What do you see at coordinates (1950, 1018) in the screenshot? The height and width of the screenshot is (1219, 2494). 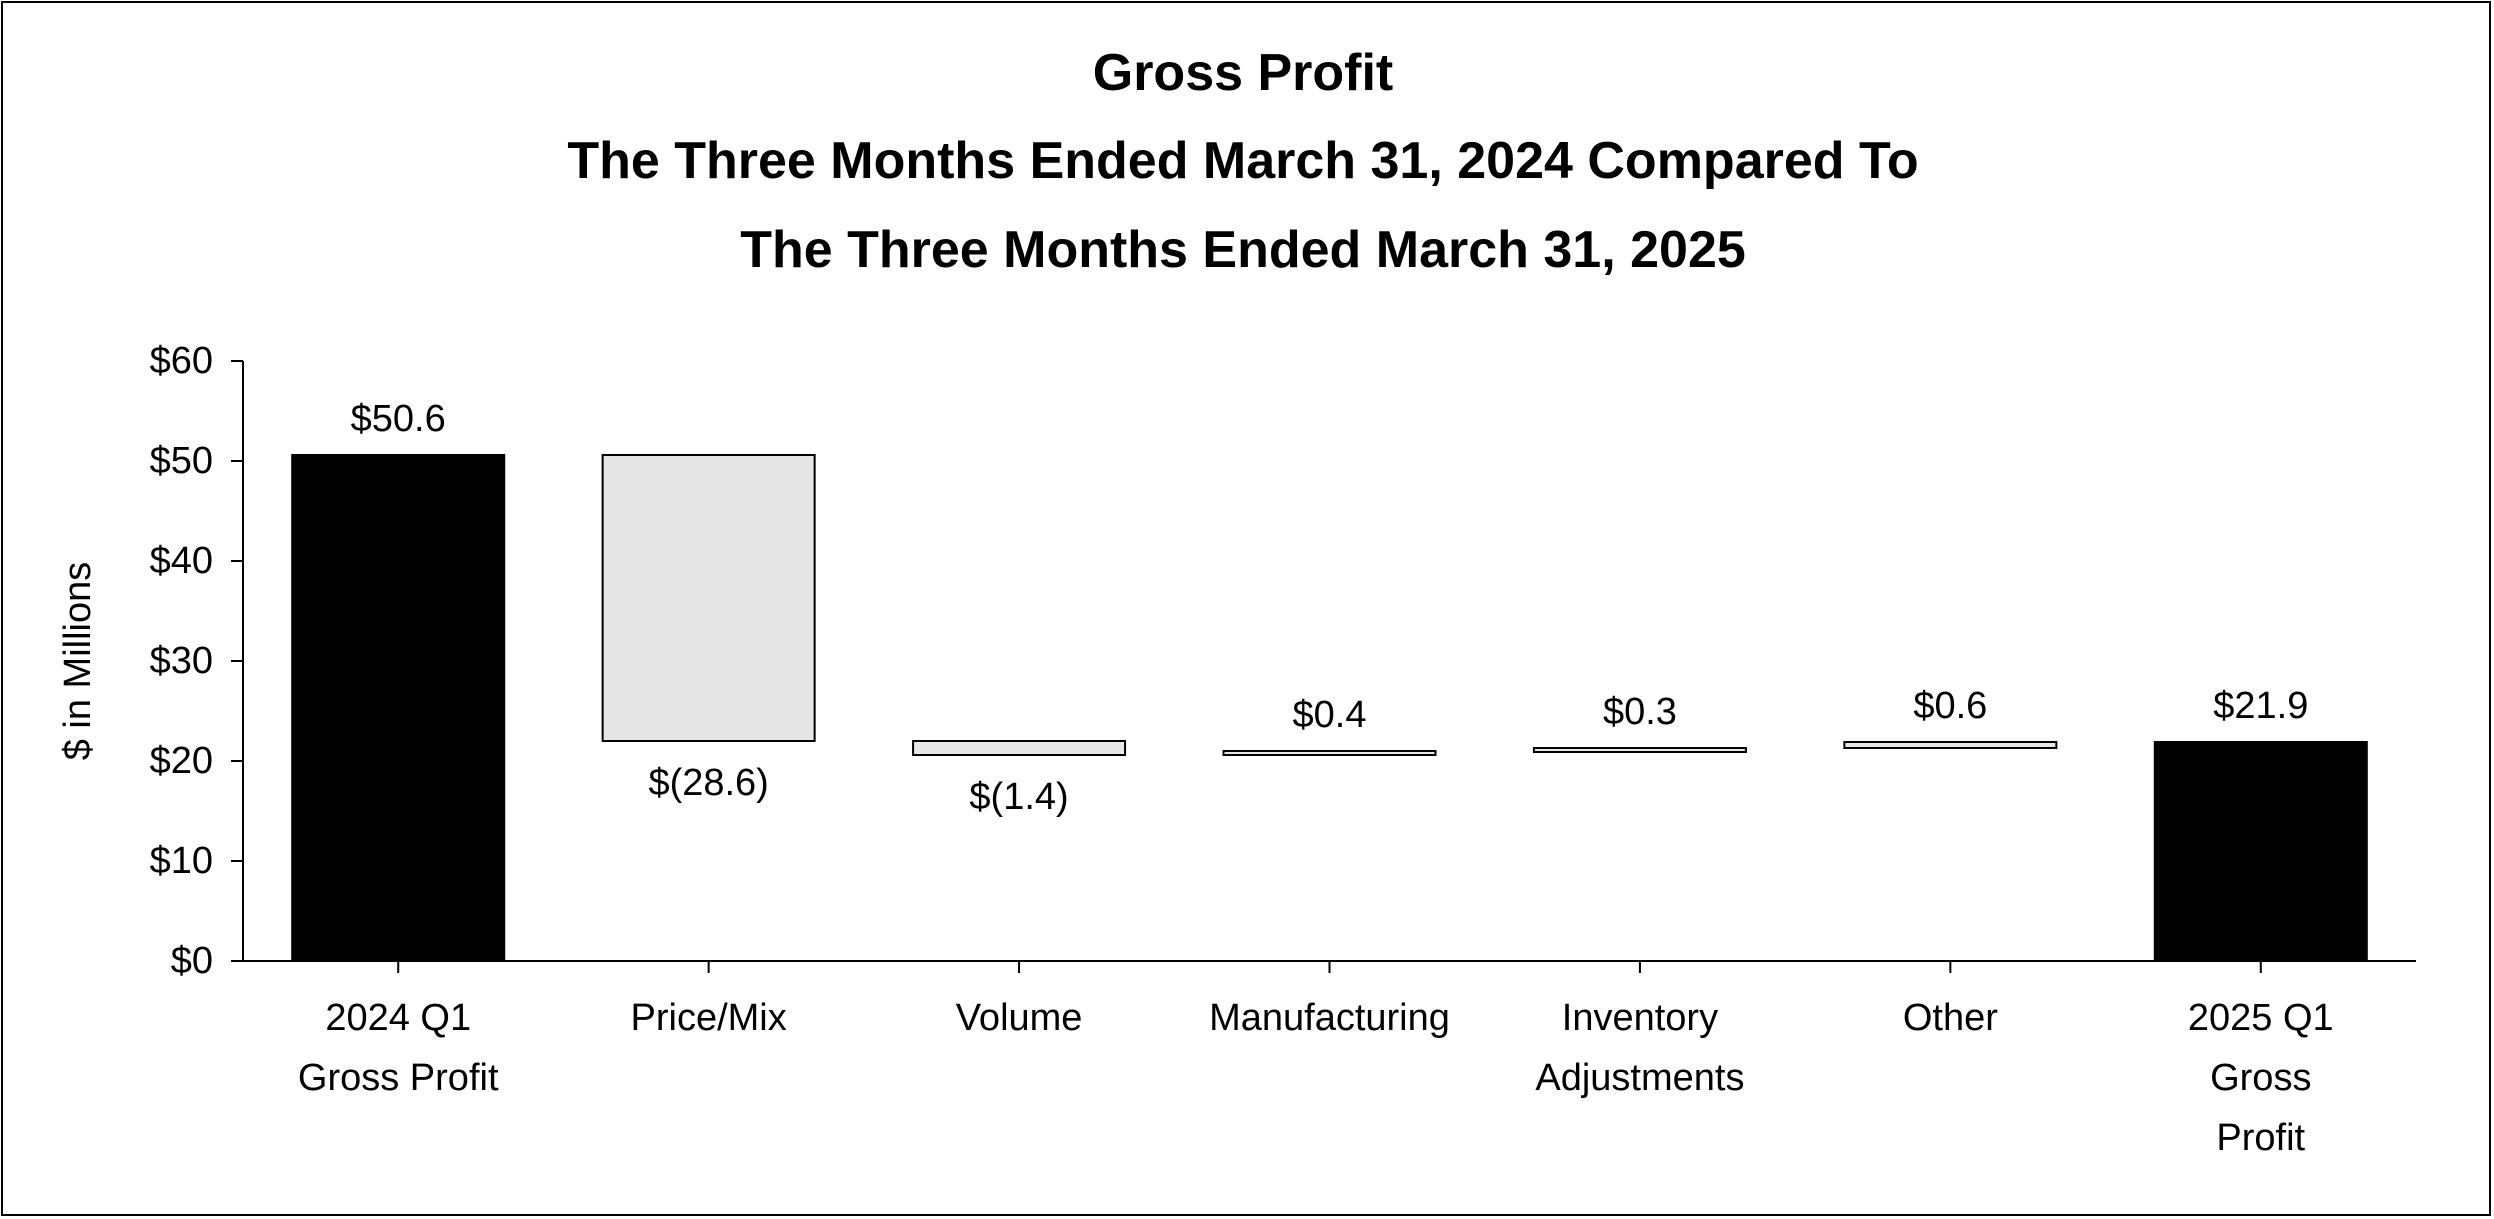 I see `x-category-label: Other` at bounding box center [1950, 1018].